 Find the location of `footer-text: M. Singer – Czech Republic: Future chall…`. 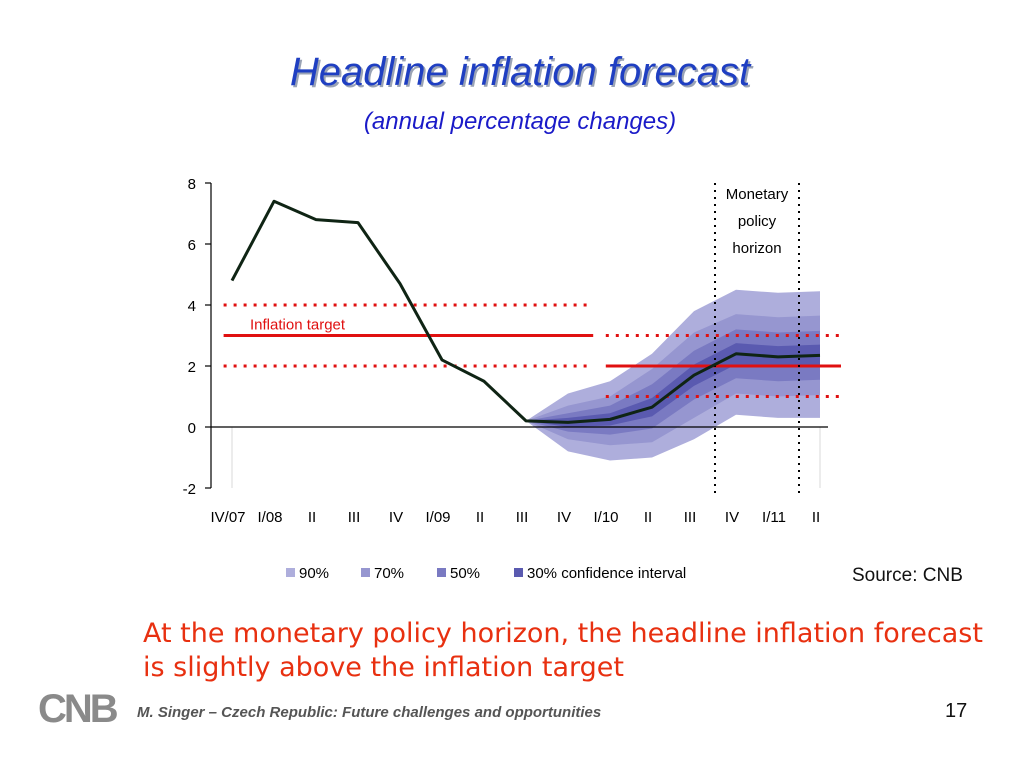

footer-text: M. Singer – Czech Republic: Future chall… is located at coordinates (369, 712).